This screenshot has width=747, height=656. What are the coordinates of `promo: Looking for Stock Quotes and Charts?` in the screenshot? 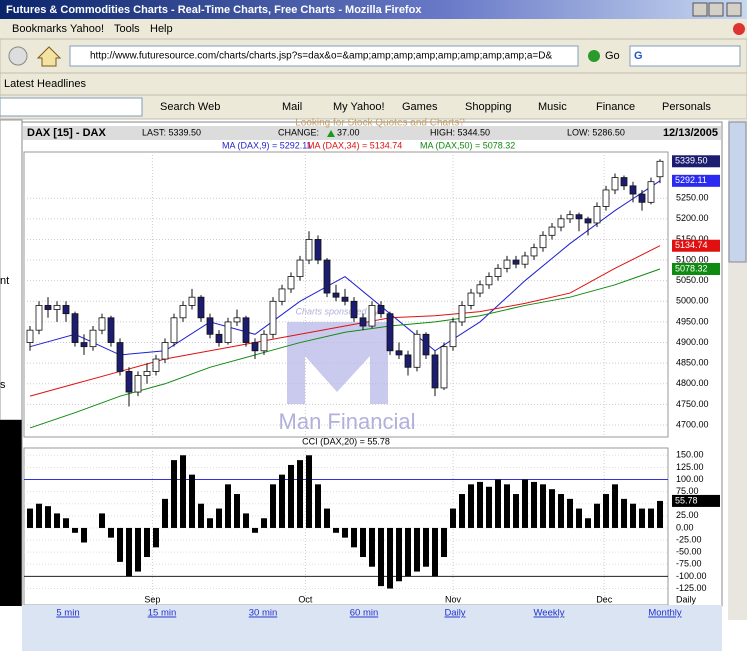 It's located at (380, 123).